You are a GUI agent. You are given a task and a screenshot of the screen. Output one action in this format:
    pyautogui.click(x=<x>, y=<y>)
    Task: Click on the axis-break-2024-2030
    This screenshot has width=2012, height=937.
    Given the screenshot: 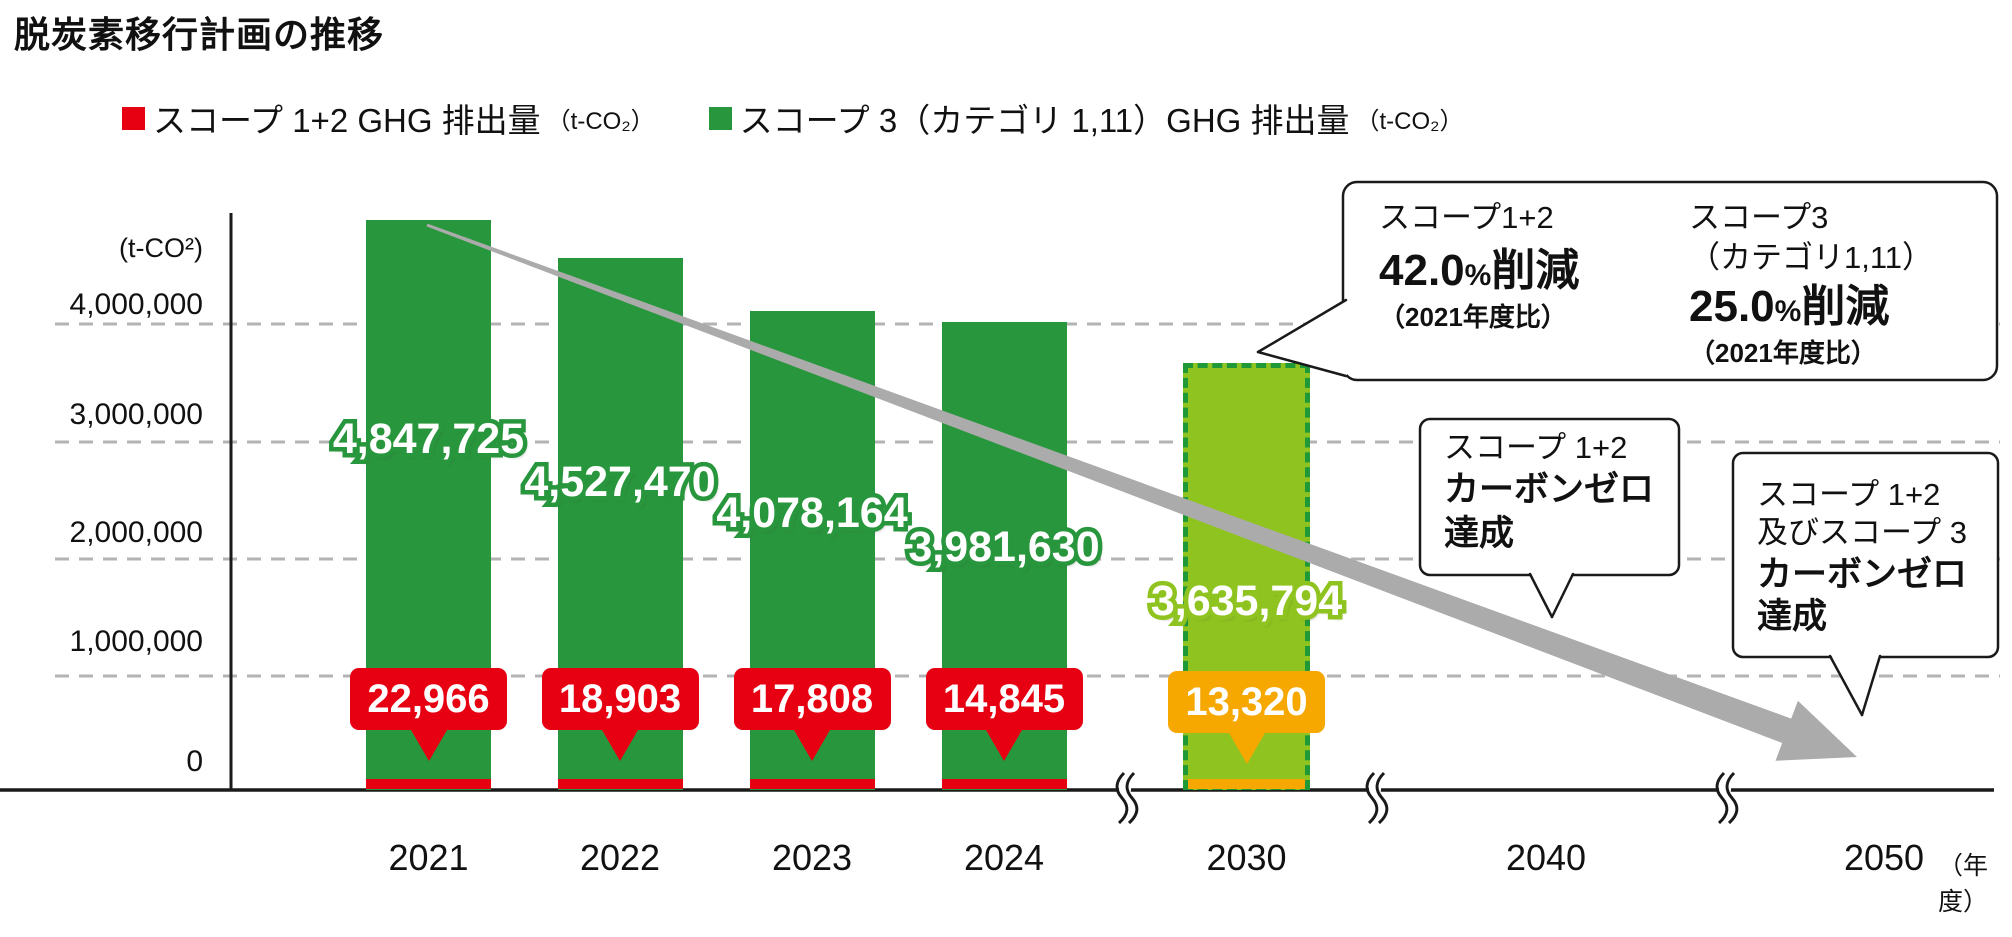 What is the action you would take?
    pyautogui.click(x=1127, y=798)
    